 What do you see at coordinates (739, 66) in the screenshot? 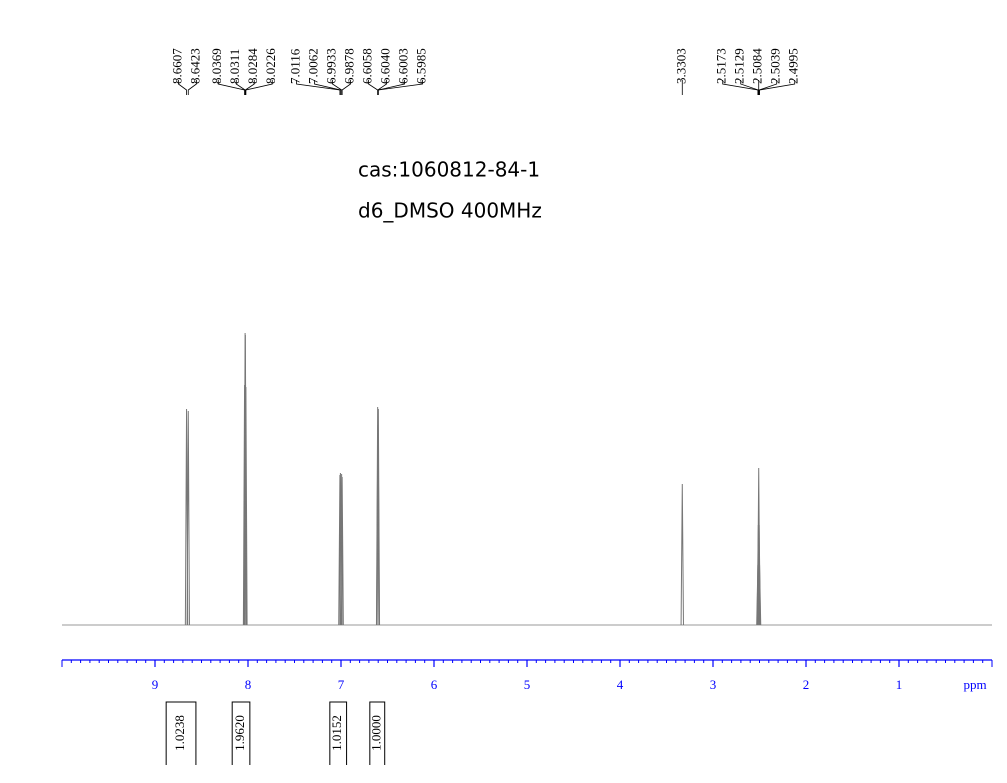
I see `peak-label: 2.5129` at bounding box center [739, 66].